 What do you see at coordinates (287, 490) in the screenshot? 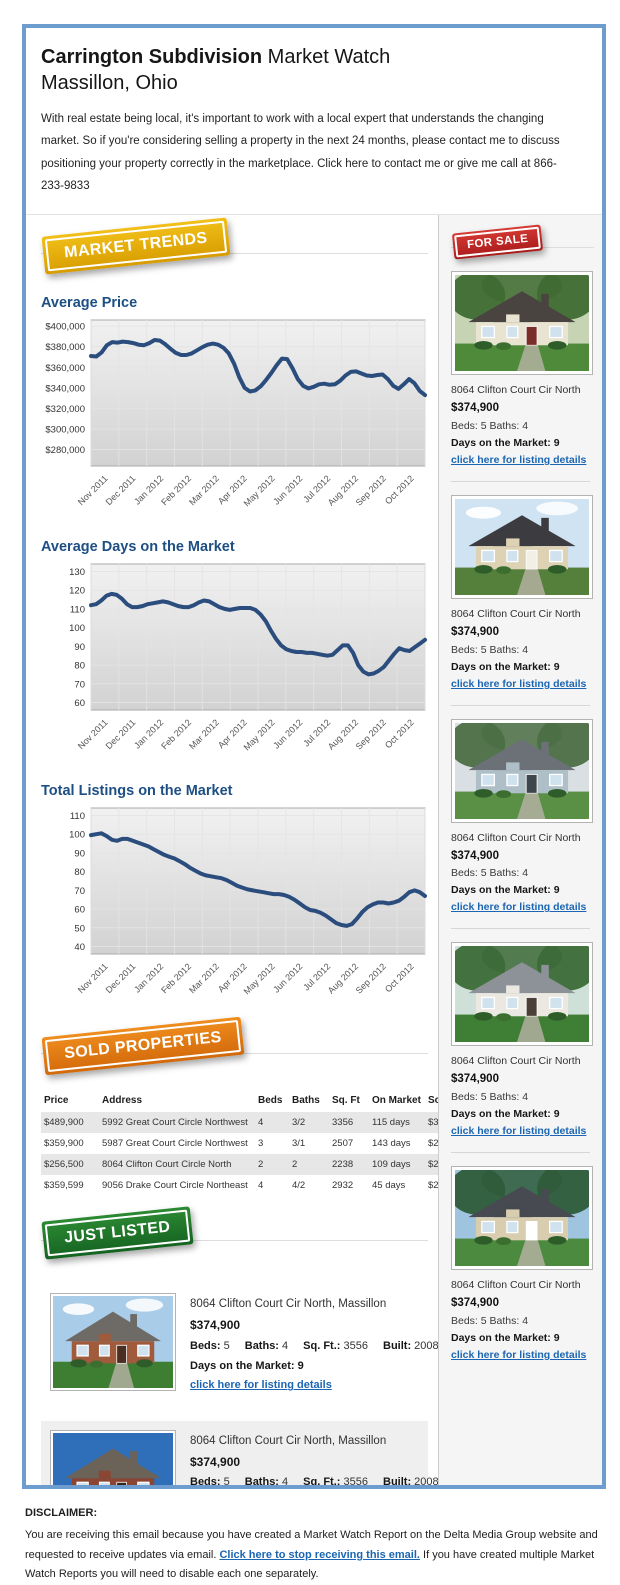
I see `svg-text: Jun 2012` at bounding box center [287, 490].